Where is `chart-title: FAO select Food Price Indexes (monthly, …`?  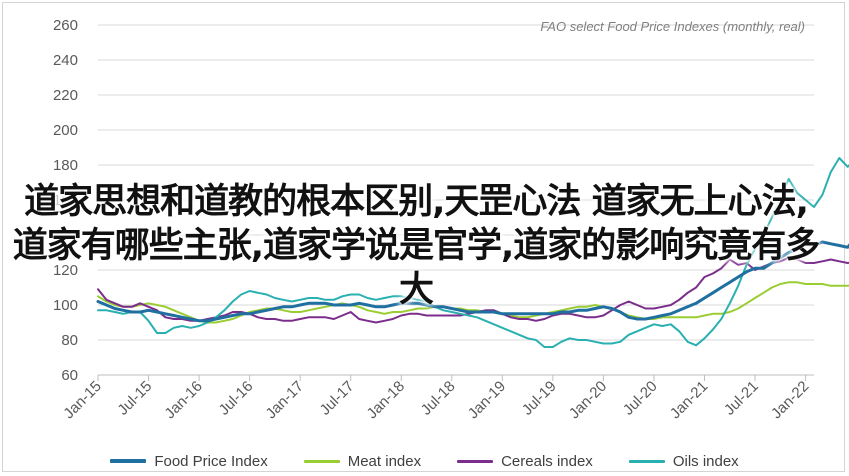
chart-title: FAO select Food Price Indexes (monthly, … is located at coordinates (672, 26).